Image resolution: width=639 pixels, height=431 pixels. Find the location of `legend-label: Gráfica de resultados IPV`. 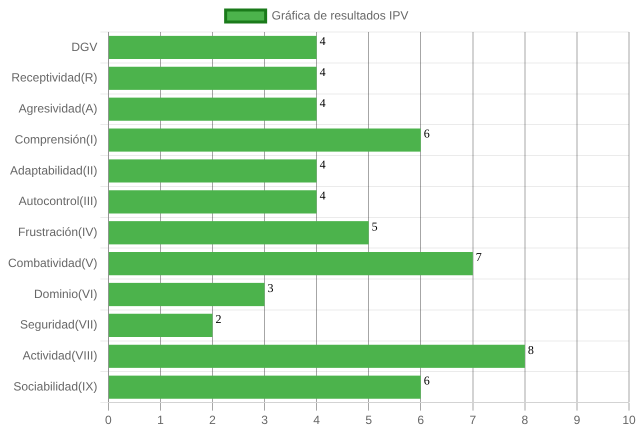

legend-label: Gráfica de resultados IPV is located at coordinates (340, 15).